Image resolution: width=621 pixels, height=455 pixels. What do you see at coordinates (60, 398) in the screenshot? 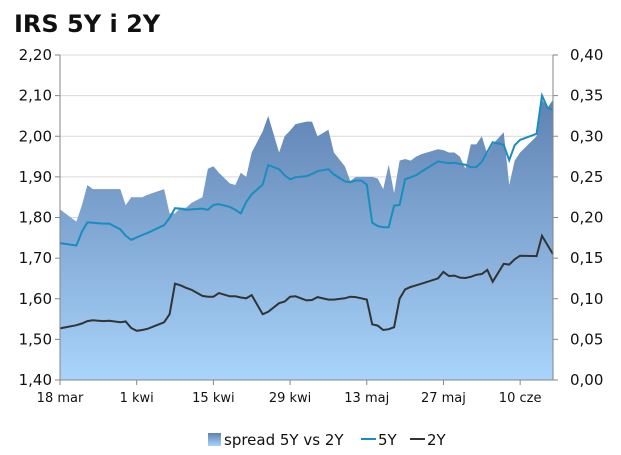
I see `x-tick-label: 18 mar` at bounding box center [60, 398].